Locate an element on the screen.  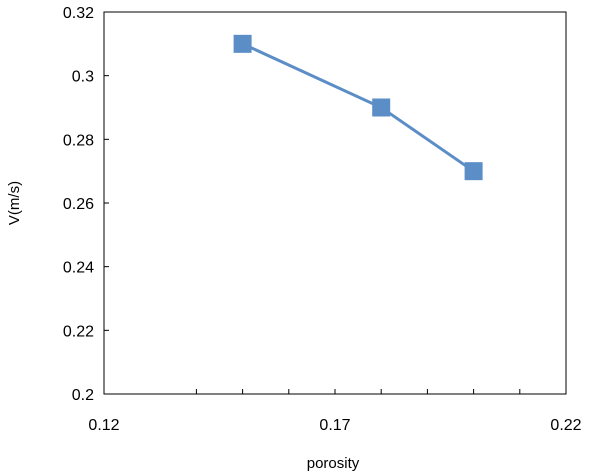
series-layer is located at coordinates (358, 107).